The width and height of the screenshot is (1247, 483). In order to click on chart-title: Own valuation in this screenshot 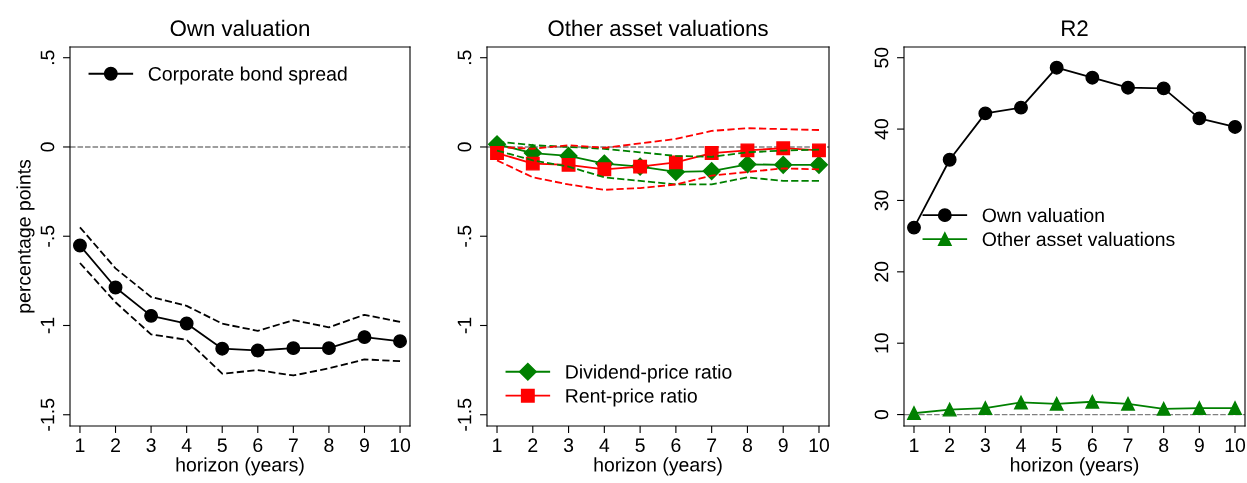, I will do `click(239, 28)`.